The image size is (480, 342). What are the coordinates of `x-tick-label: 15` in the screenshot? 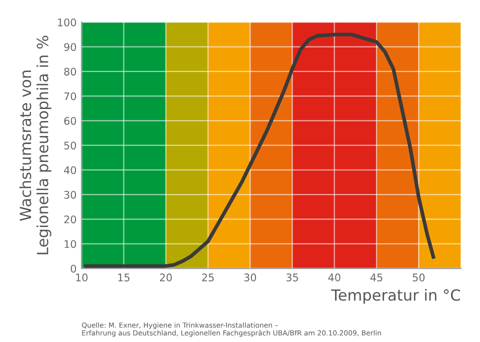 It's located at (124, 278).